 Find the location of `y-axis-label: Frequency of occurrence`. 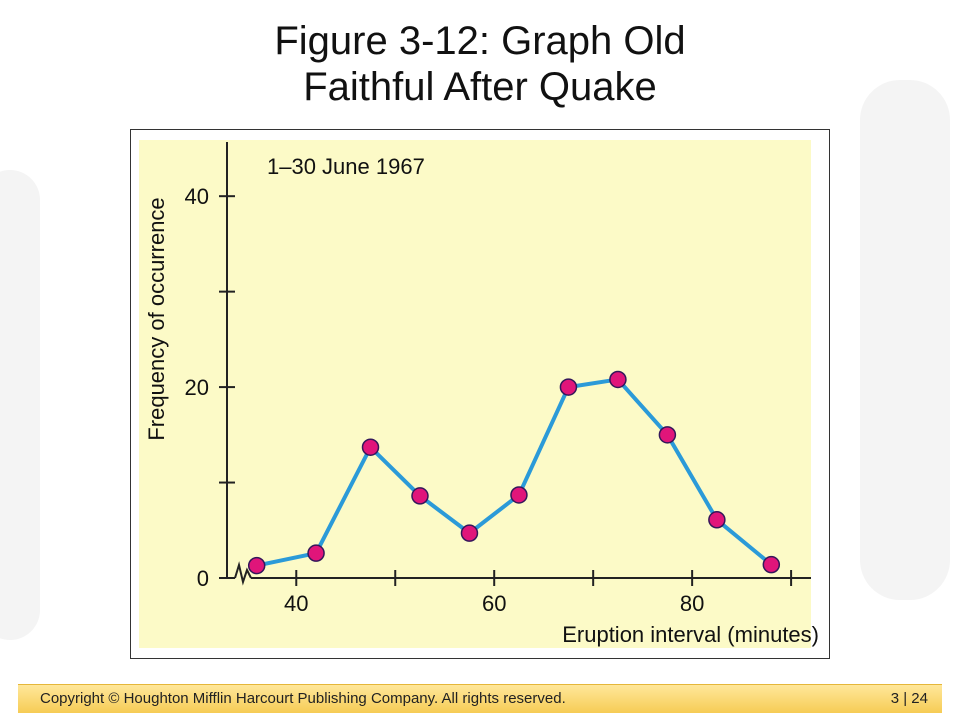

y-axis-label: Frequency of occurrence is located at coordinates (156, 318).